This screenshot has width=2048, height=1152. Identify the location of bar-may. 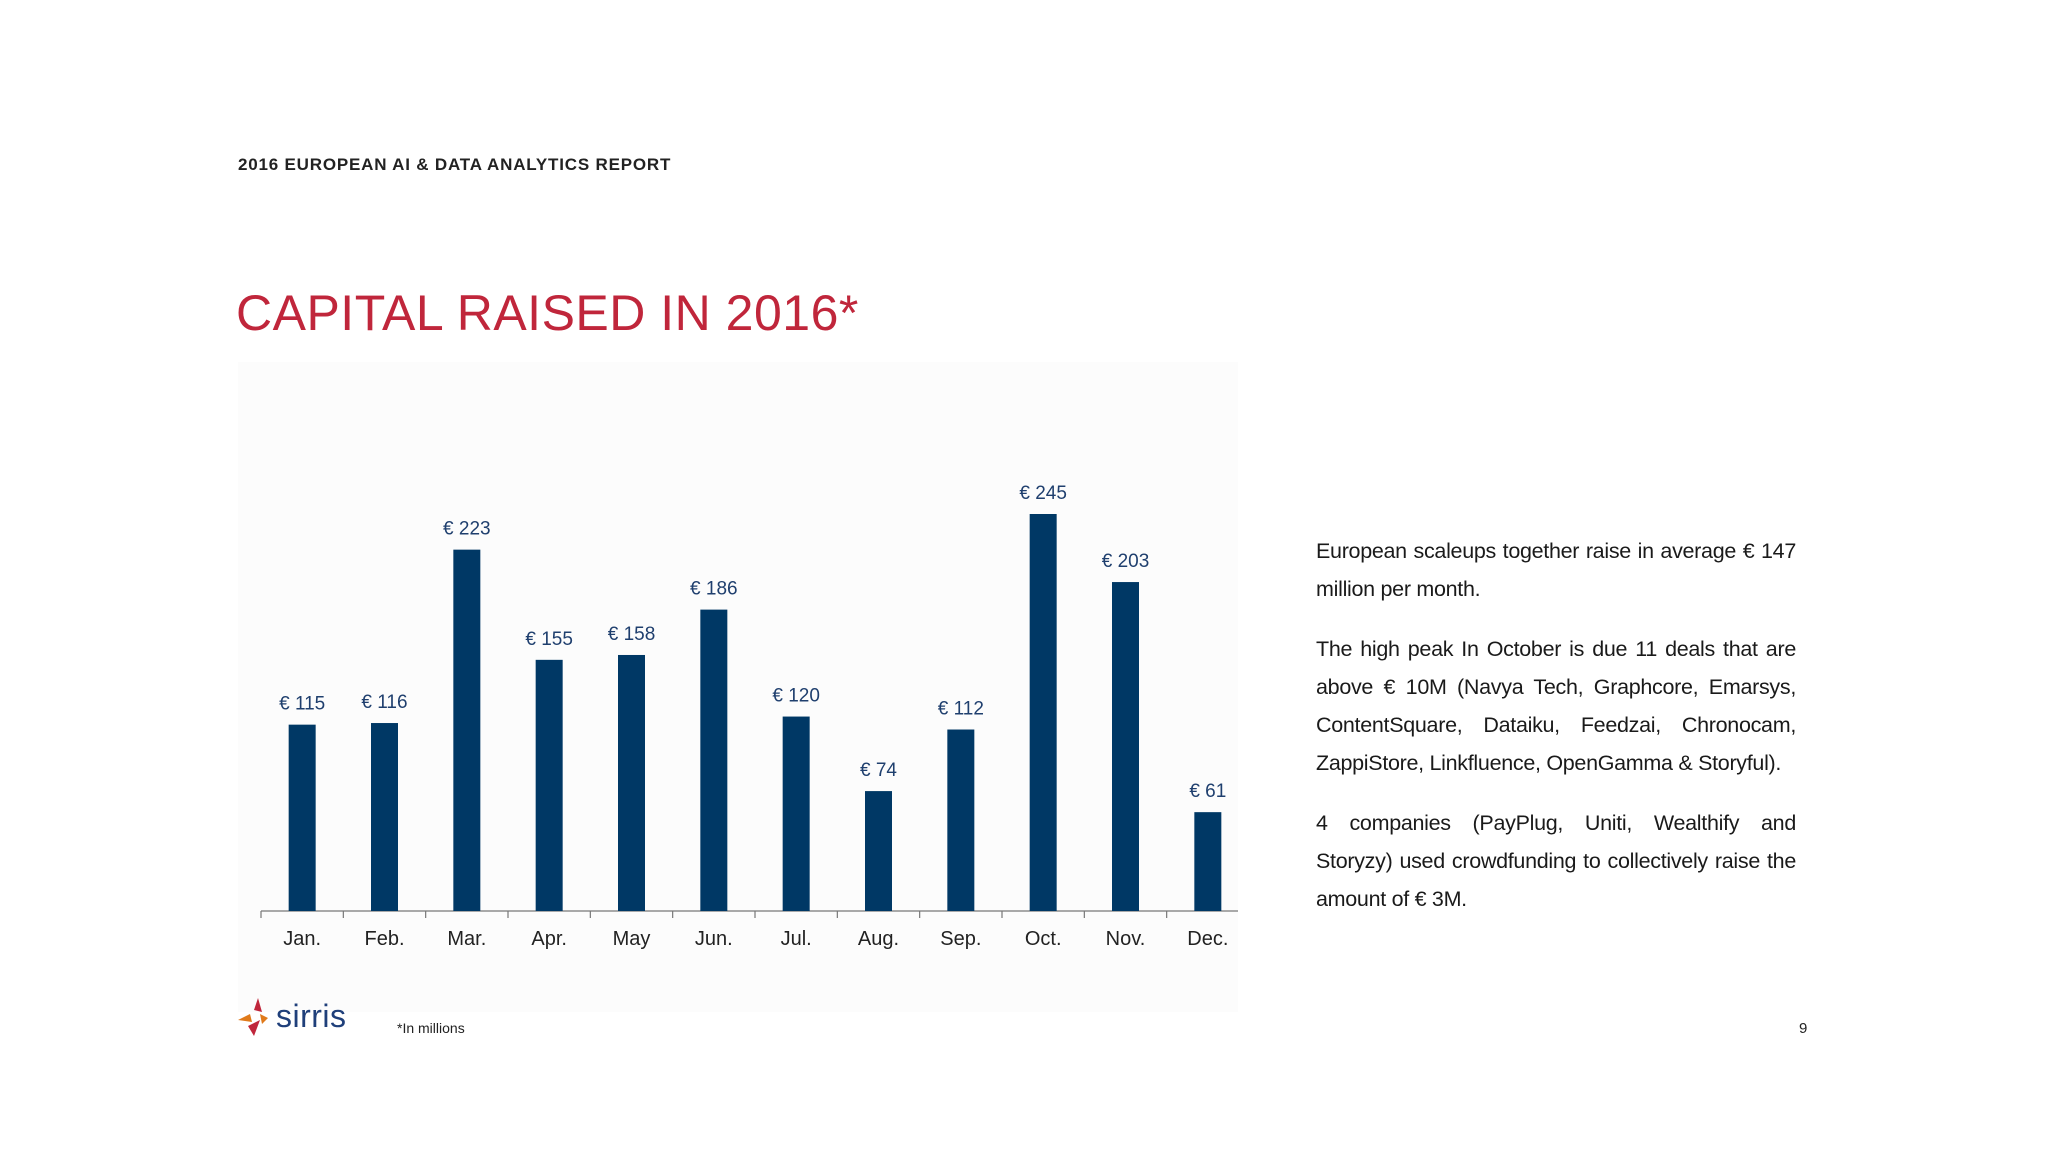
(631, 782).